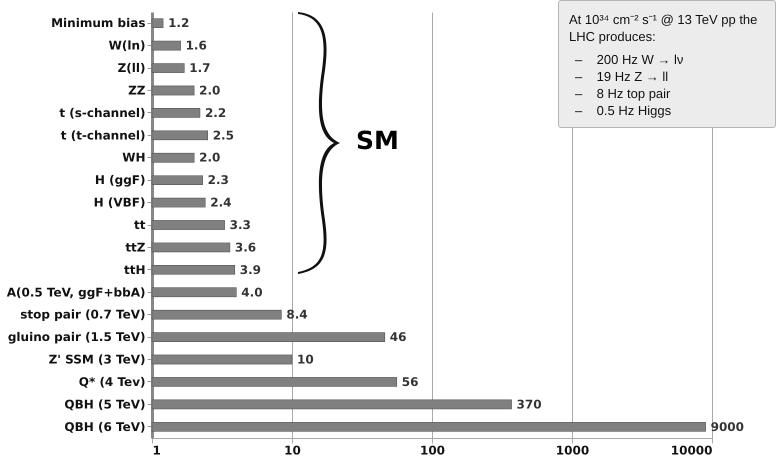  Describe the element at coordinates (103, 135) in the screenshot. I see `y-tick-label: t (t-channel)` at that location.